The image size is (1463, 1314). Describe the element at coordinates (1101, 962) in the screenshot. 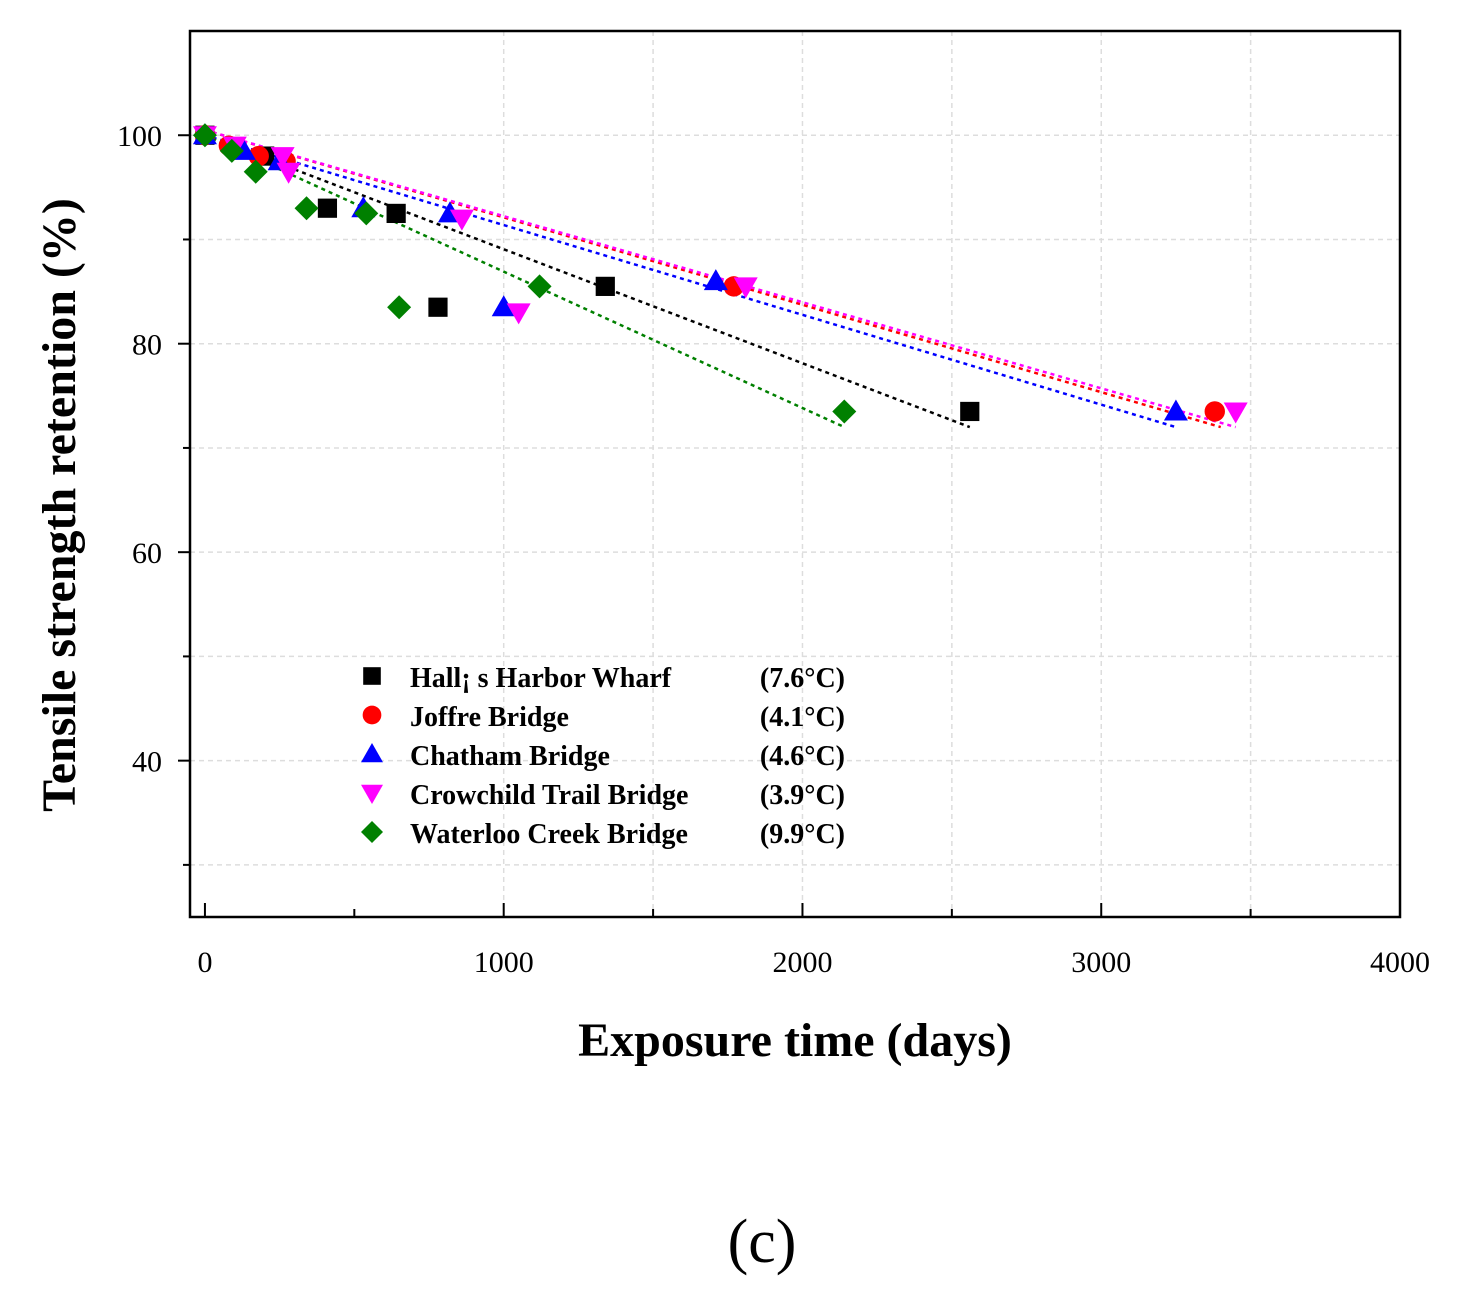

I see `x-tick-label: 3000` at that location.